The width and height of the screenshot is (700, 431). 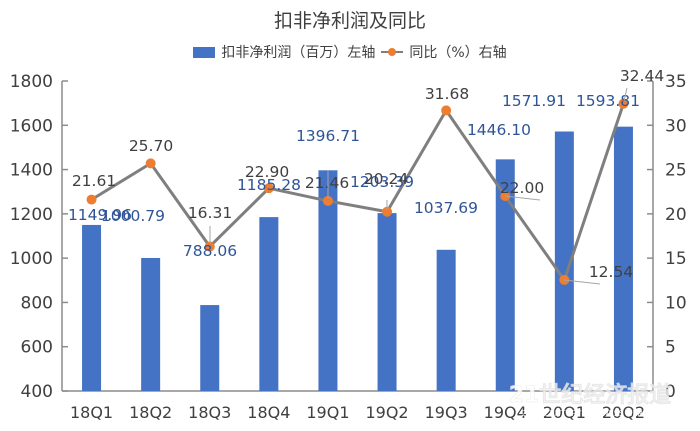 I want to click on chart-legend: 扣非净利润（百万）左轴 同比（%）右轴, so click(x=350, y=52).